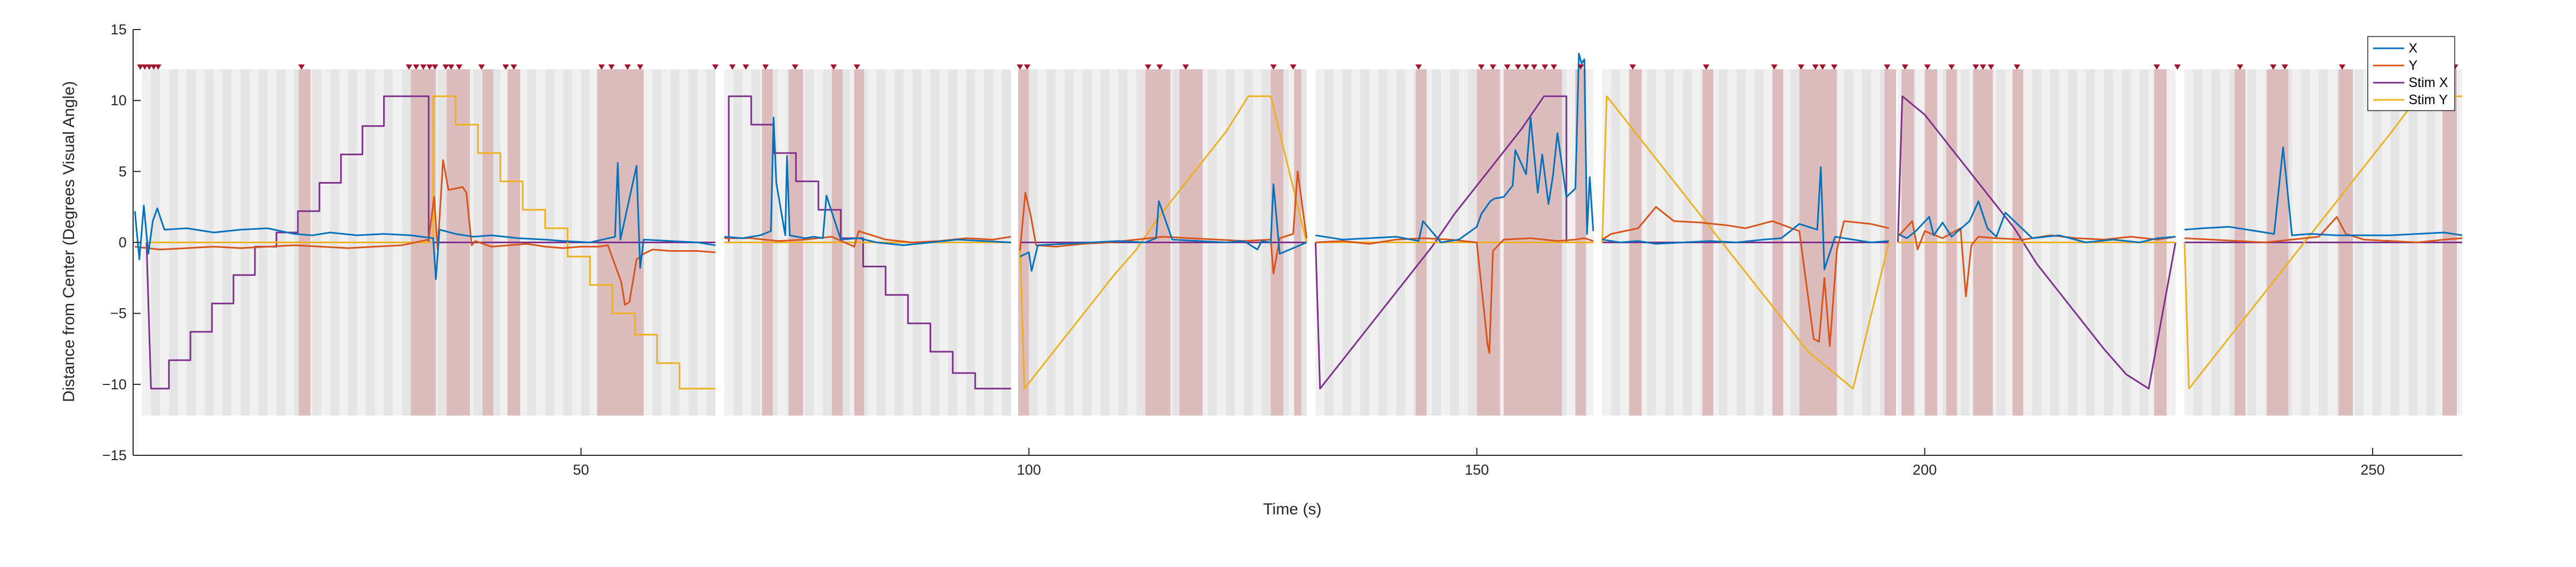 The height and width of the screenshot is (567, 2576). I want to click on legend-label: Stim Y, so click(2428, 99).